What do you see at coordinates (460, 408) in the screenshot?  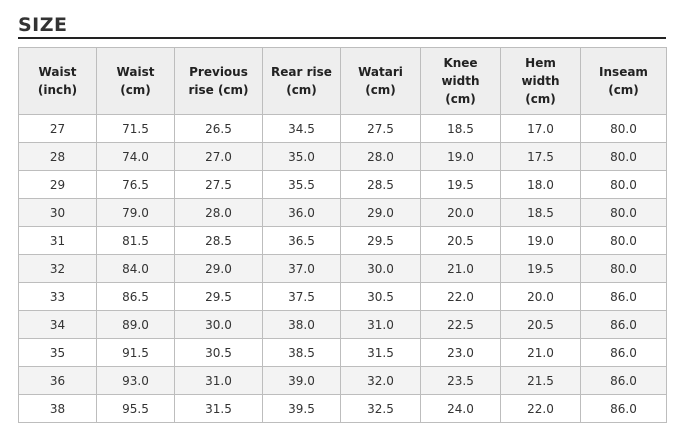 I see `table-cell: 24.0` at bounding box center [460, 408].